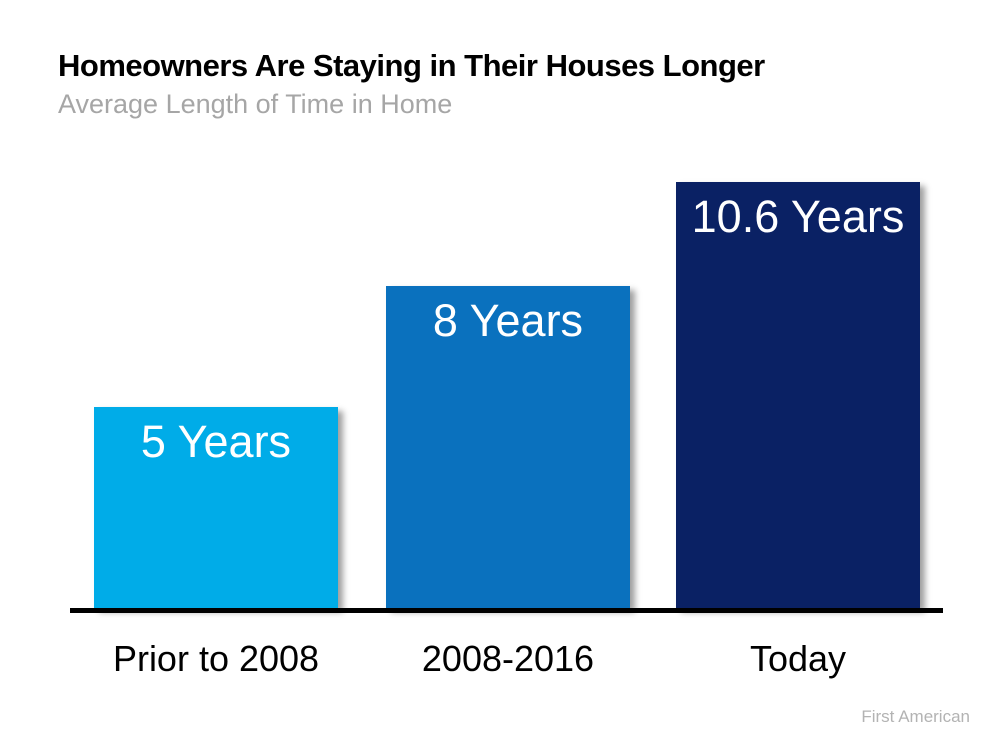 The width and height of the screenshot is (1000, 750). I want to click on x-axis-line, so click(506, 610).